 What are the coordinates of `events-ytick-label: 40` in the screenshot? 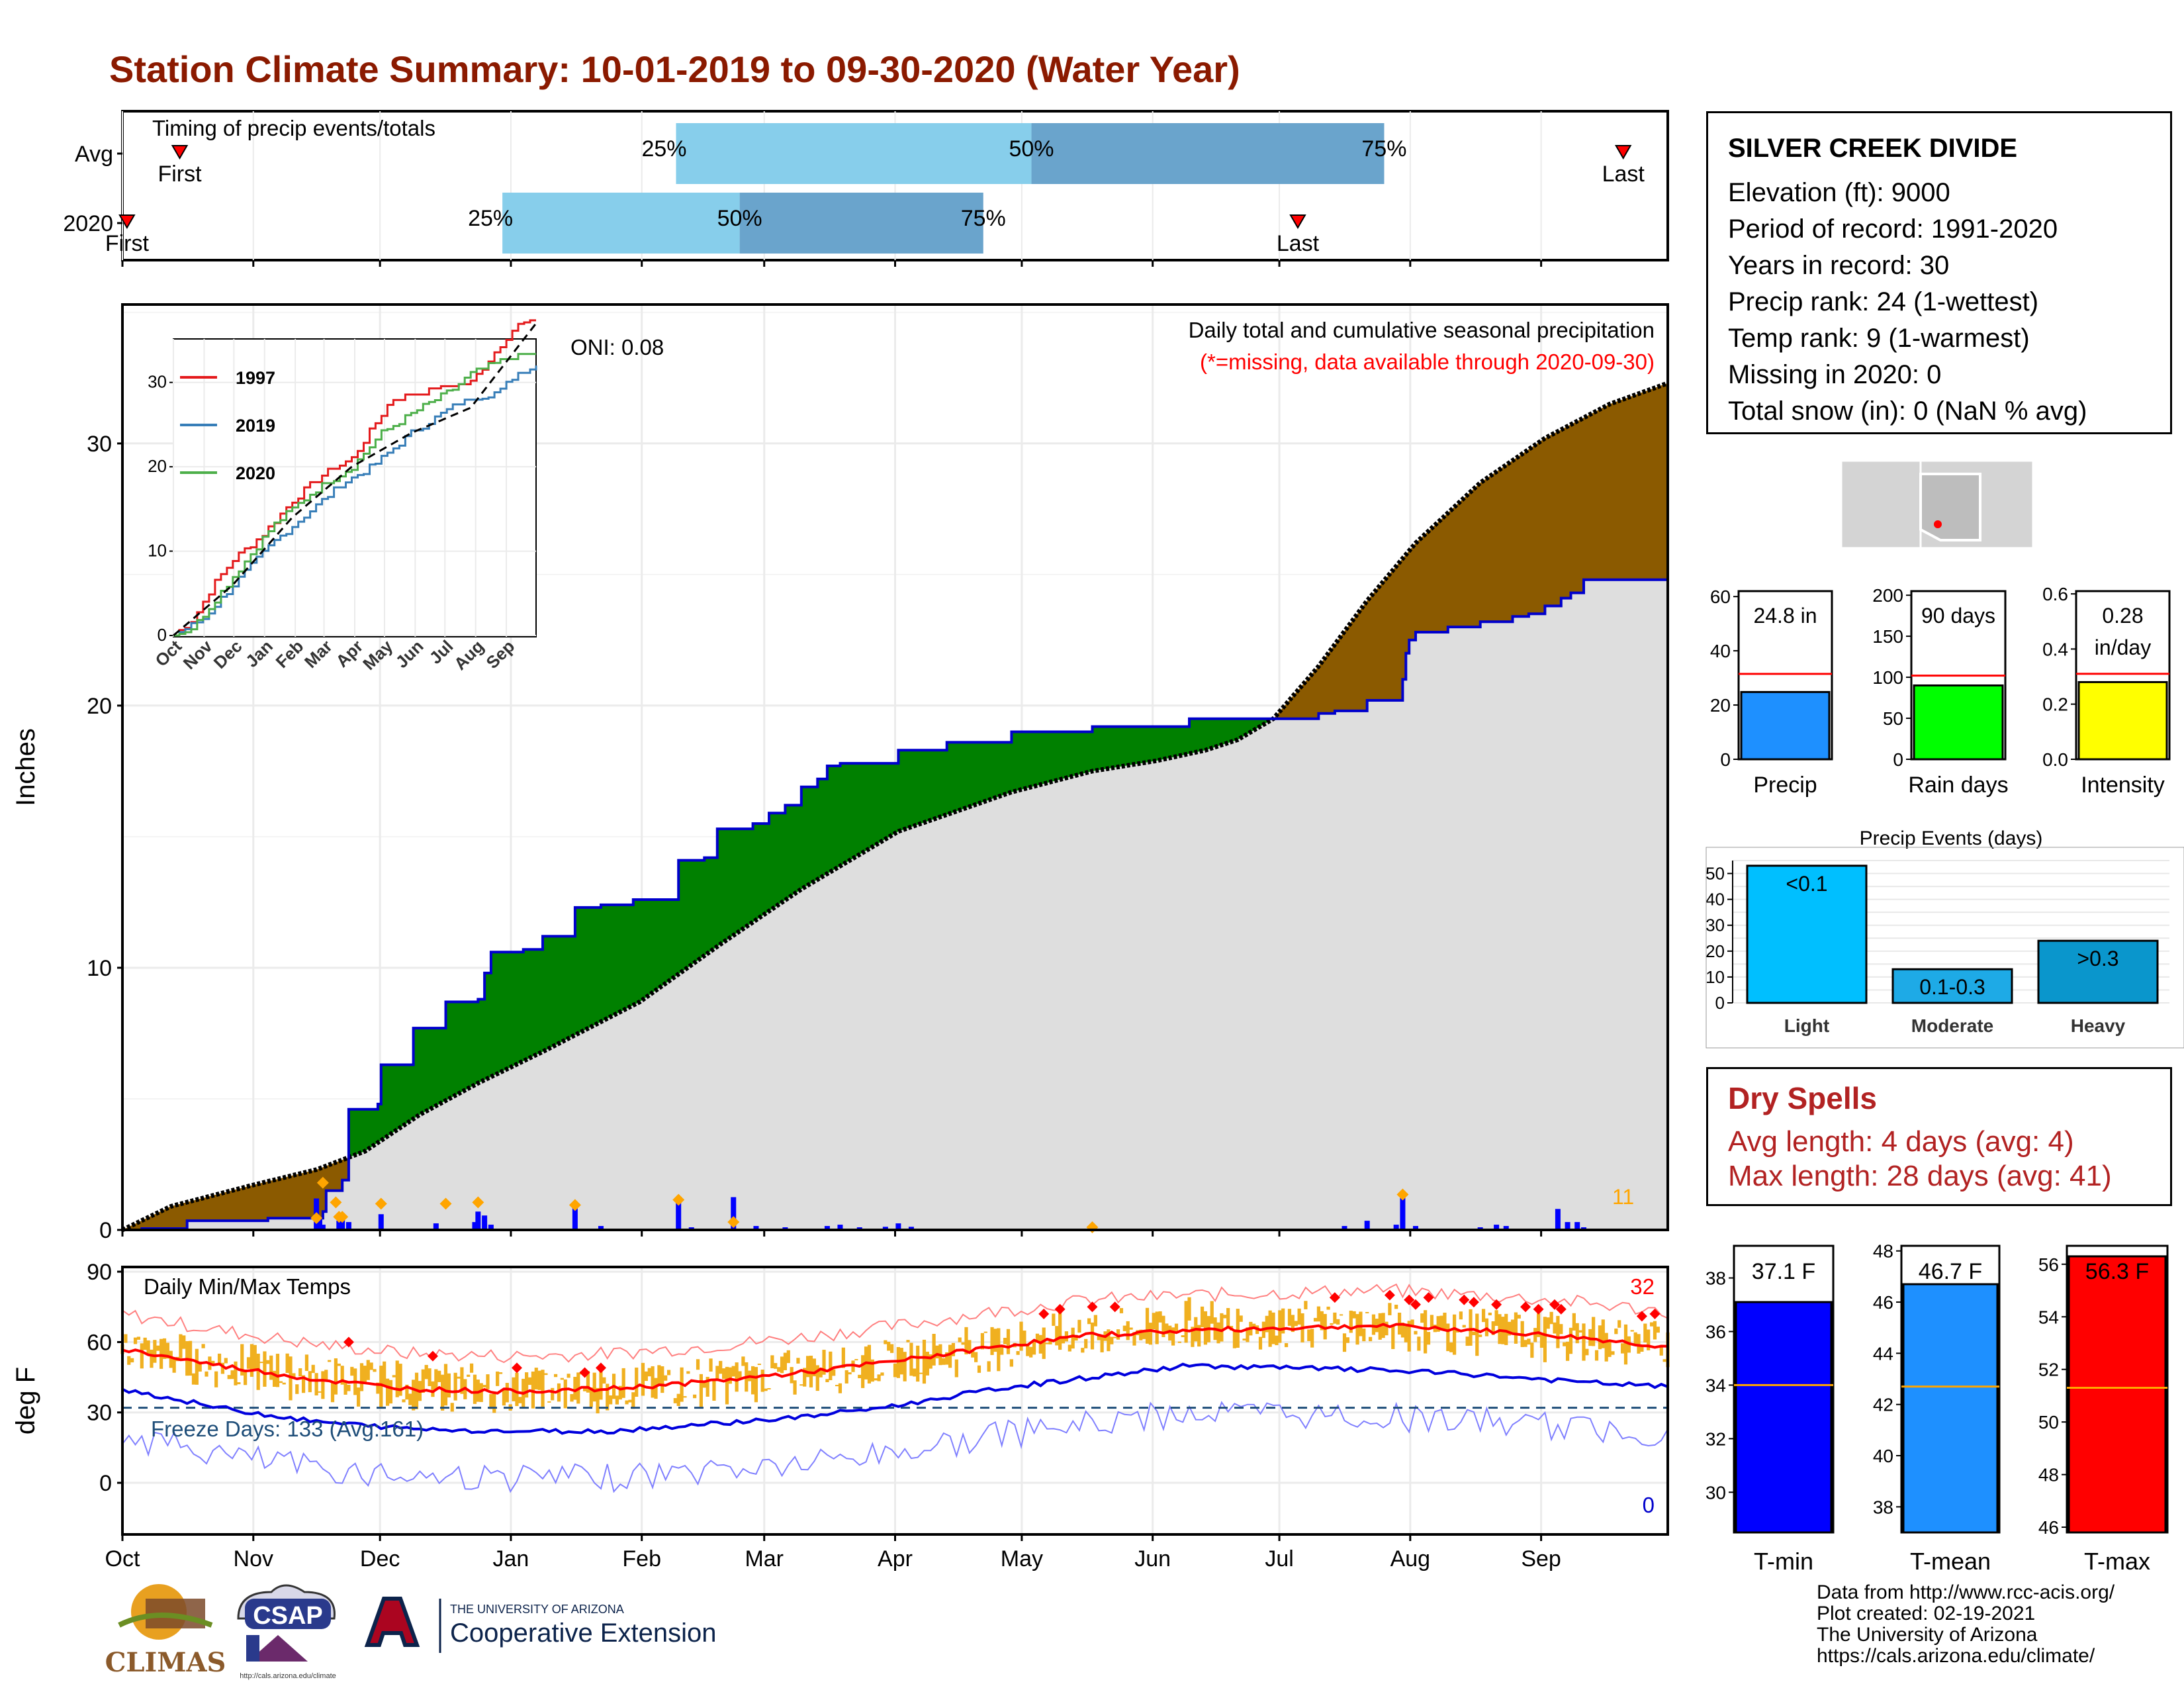 It's located at (1715, 900).